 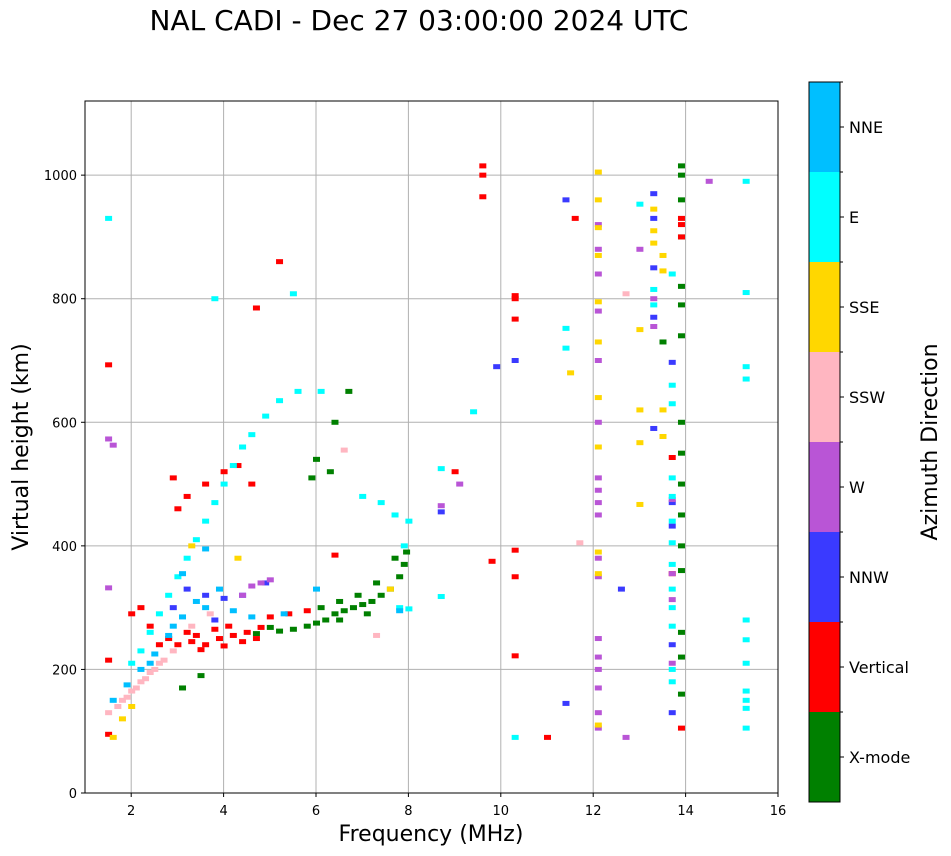 What do you see at coordinates (408, 811) in the screenshot?
I see `x-tick-label-3: 8` at bounding box center [408, 811].